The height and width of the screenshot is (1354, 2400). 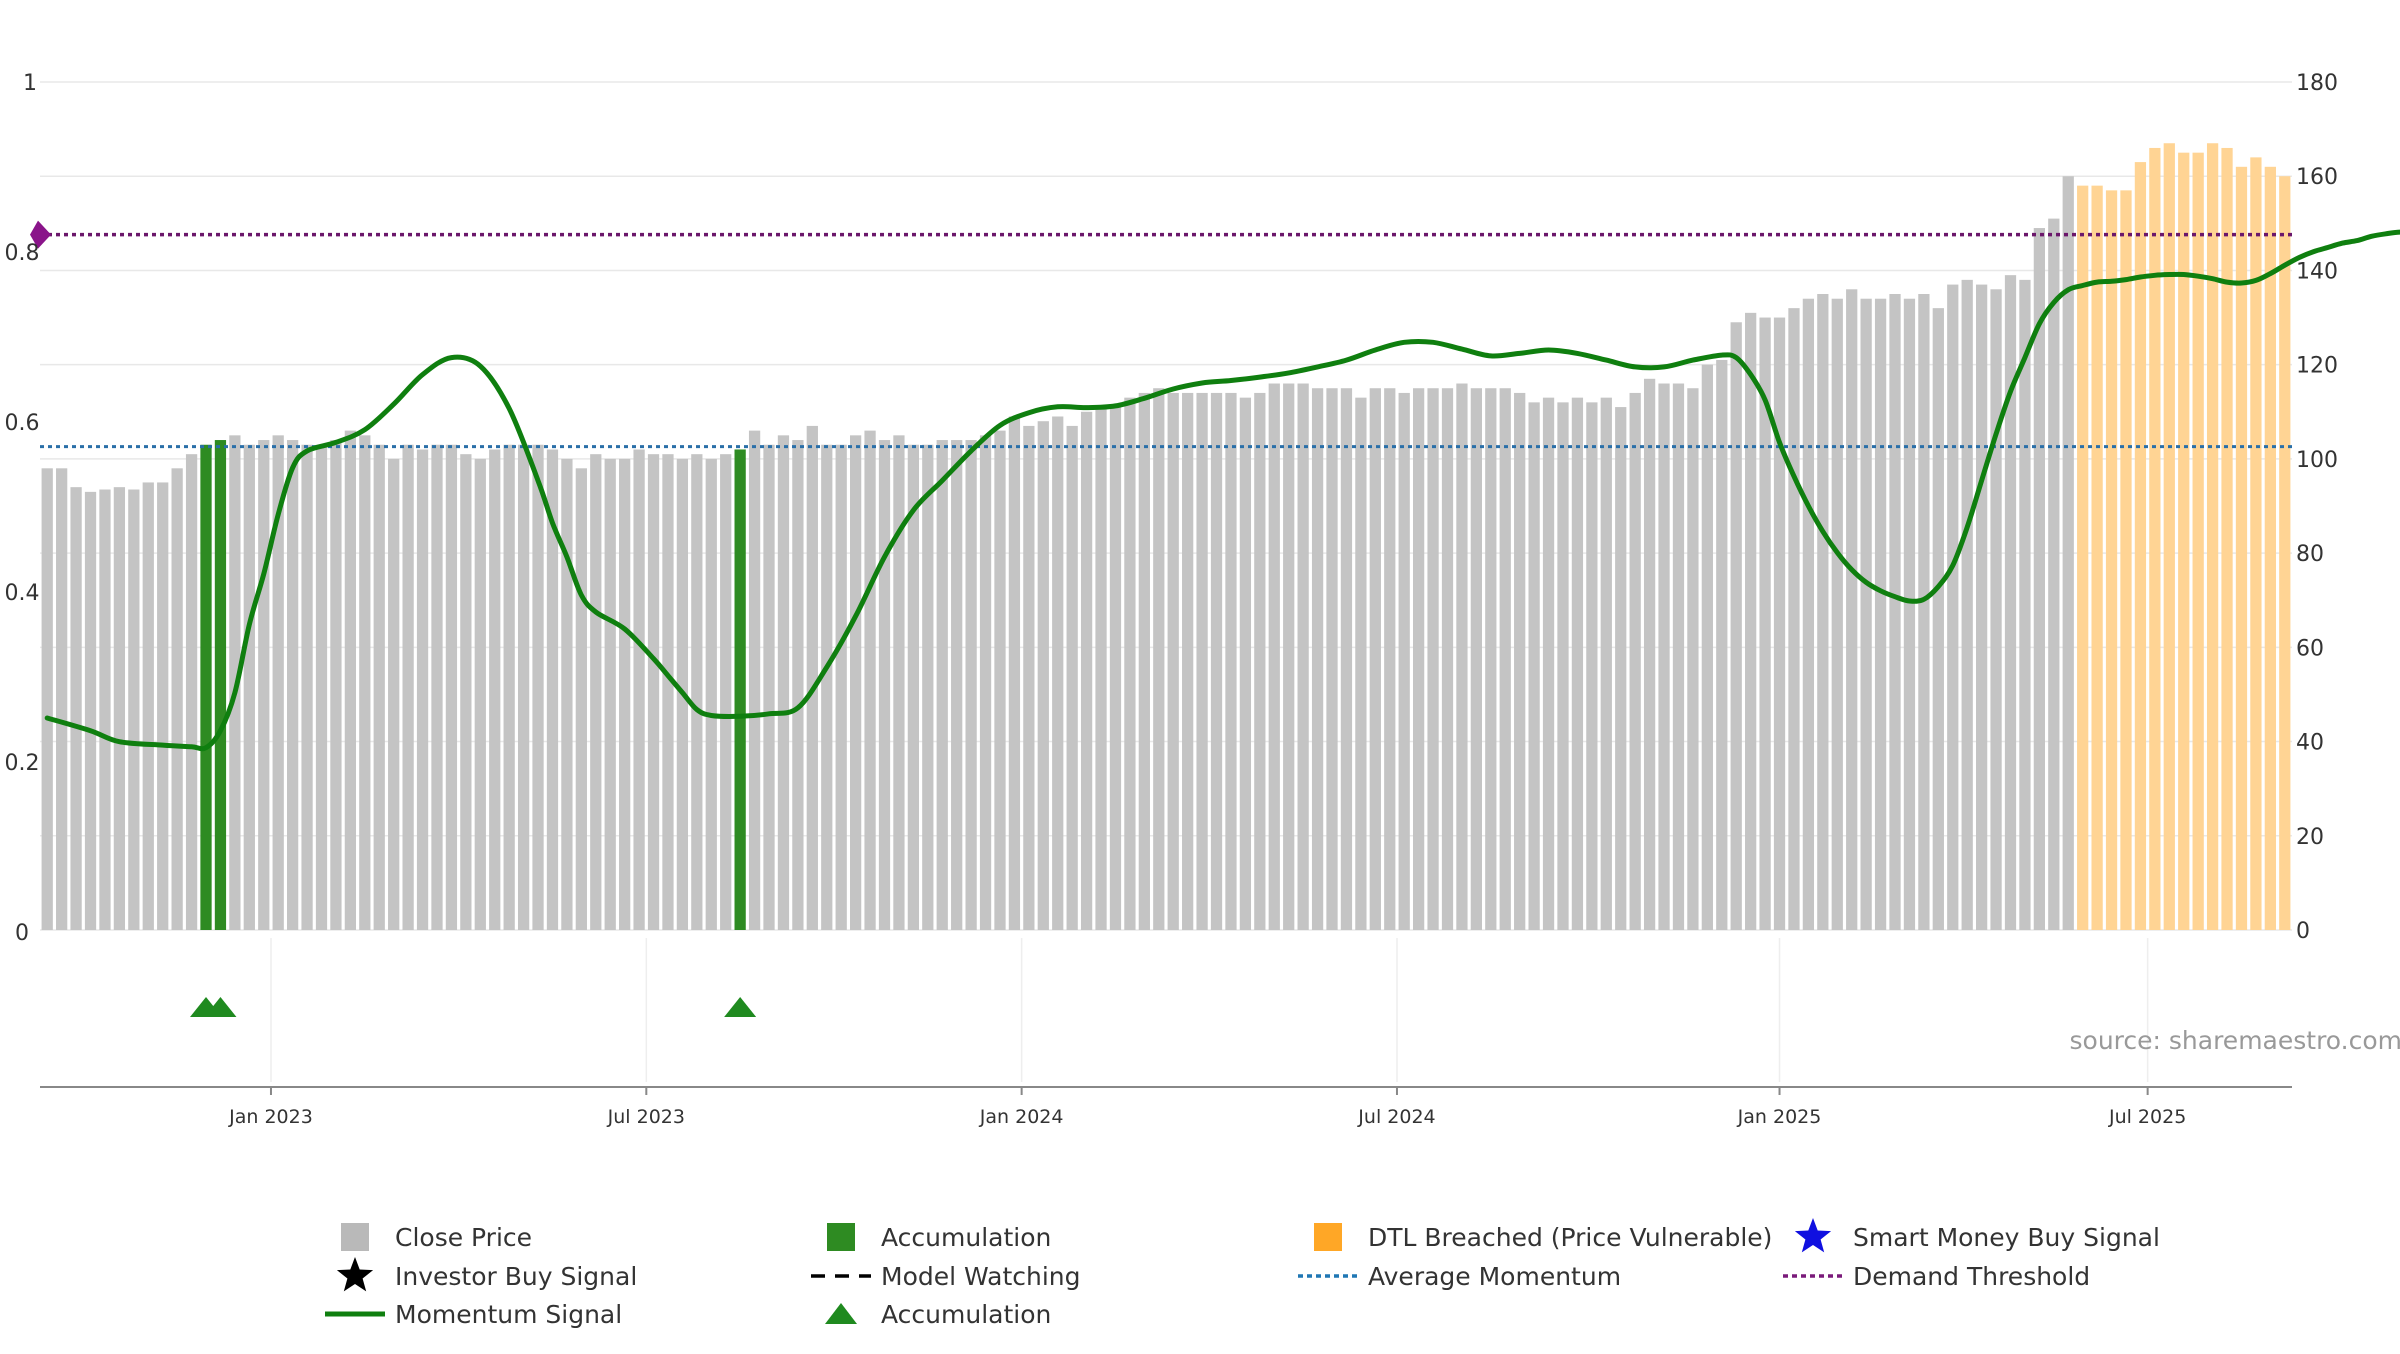 What do you see at coordinates (508, 1314) in the screenshot?
I see `legend-label: Momentum Signal` at bounding box center [508, 1314].